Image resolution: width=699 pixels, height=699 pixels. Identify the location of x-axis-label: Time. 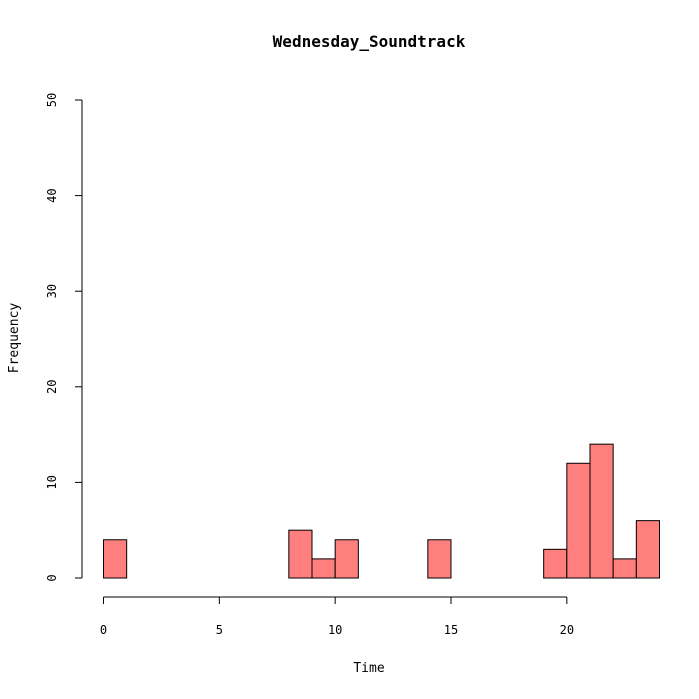
(368, 668).